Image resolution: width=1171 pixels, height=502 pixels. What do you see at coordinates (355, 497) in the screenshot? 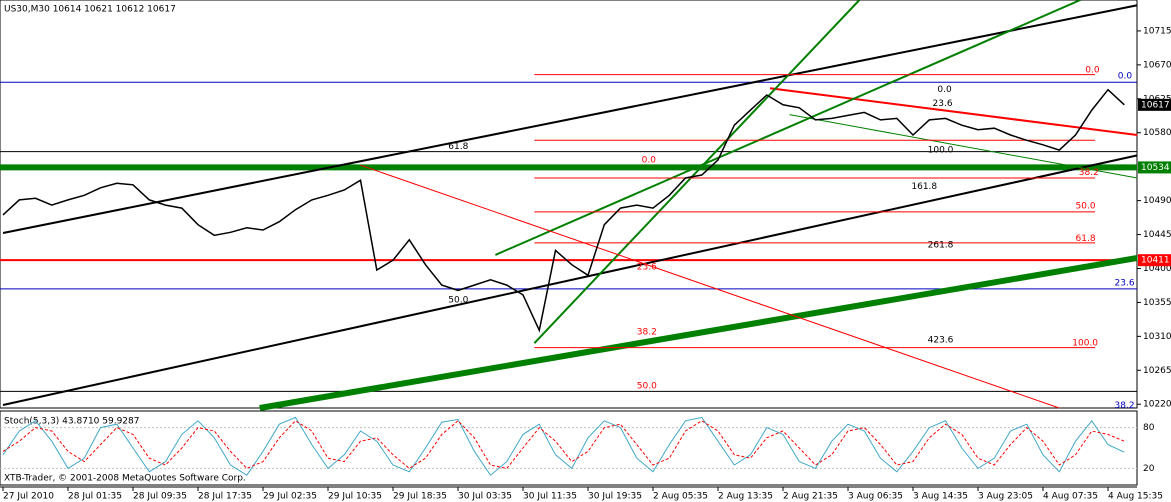
I see `x-tick-label: 29 Jul 10:35` at bounding box center [355, 497].